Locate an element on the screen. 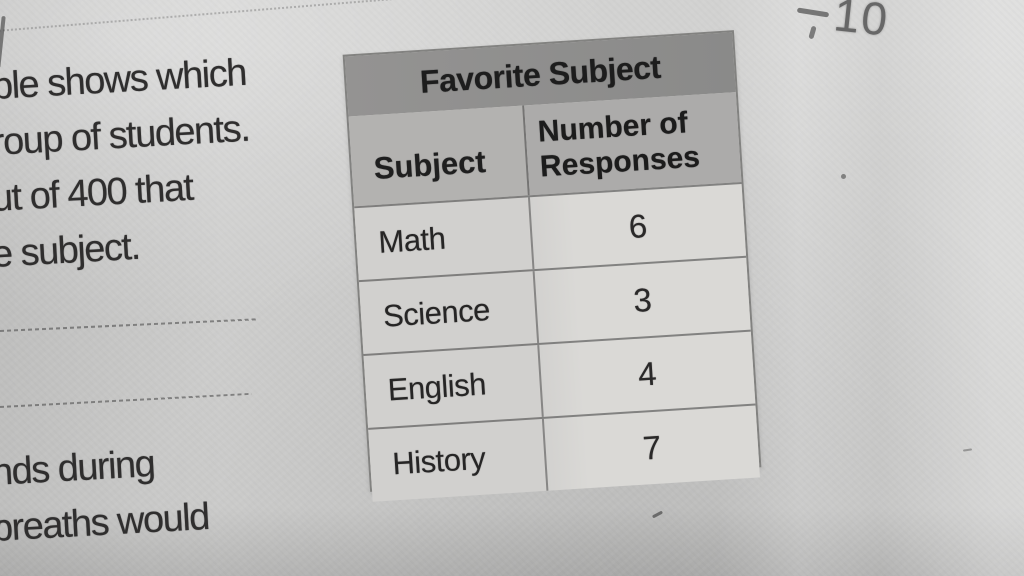 This screenshot has width=1024, height=576. row-subject: Science is located at coordinates (449, 313).